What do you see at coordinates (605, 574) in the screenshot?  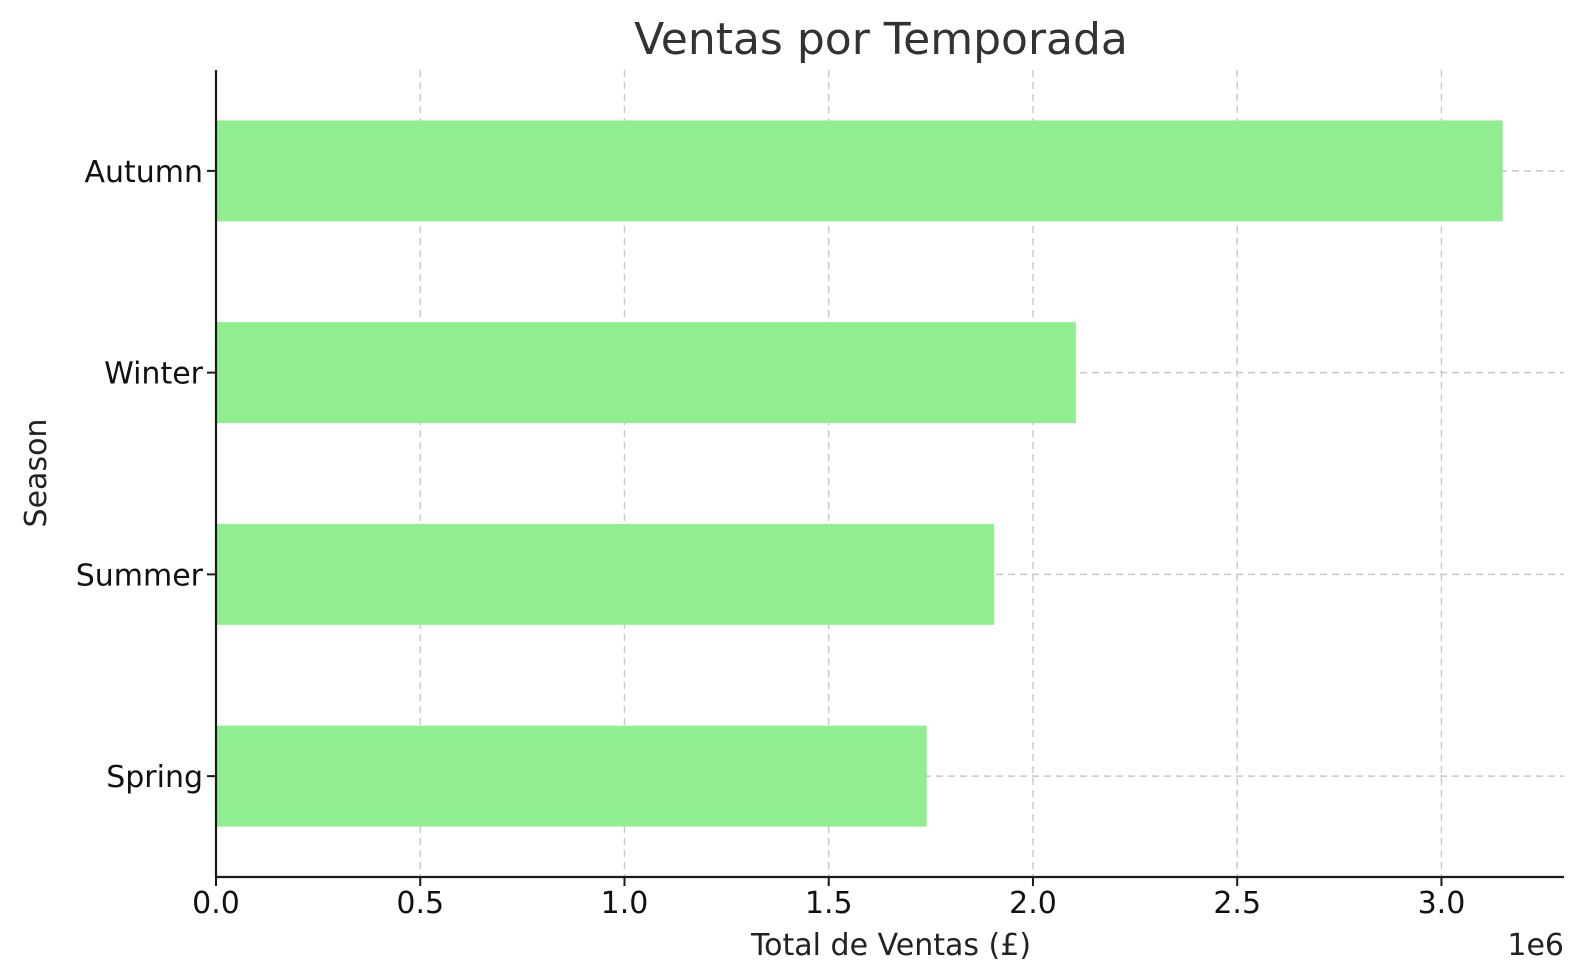 I see `bar-summer` at bounding box center [605, 574].